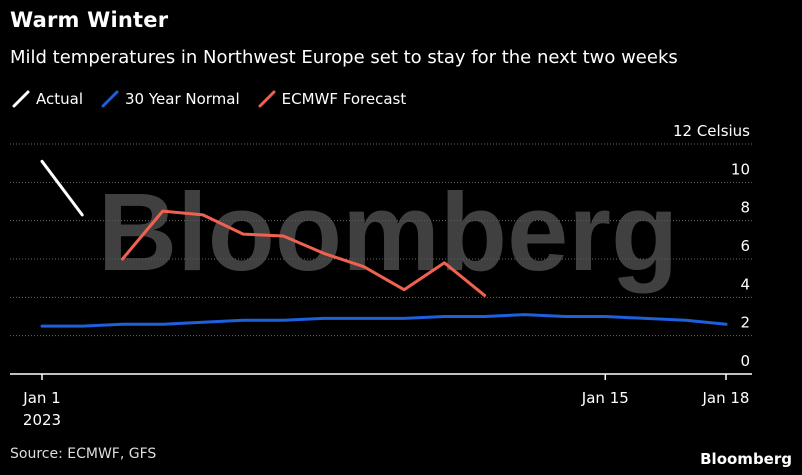 The height and width of the screenshot is (475, 802). I want to click on y-axis-ticks: 0 2 4 6 8 10 12 Celsius, so click(711, 246).